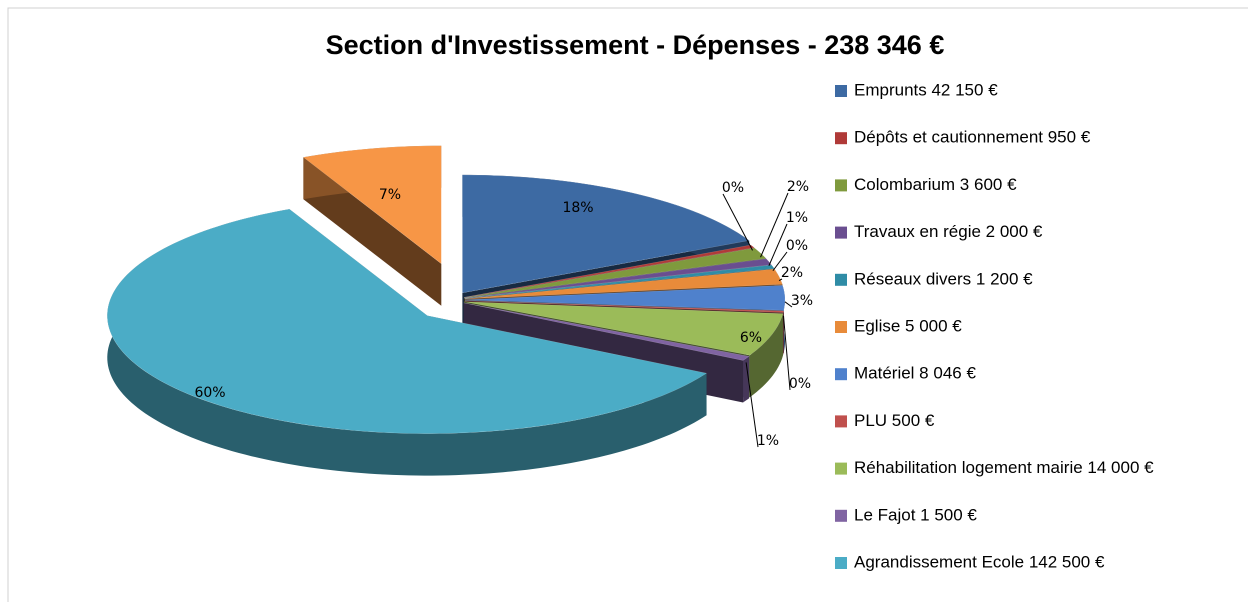  What do you see at coordinates (577, 208) in the screenshot?
I see `data-label: 18%` at bounding box center [577, 208].